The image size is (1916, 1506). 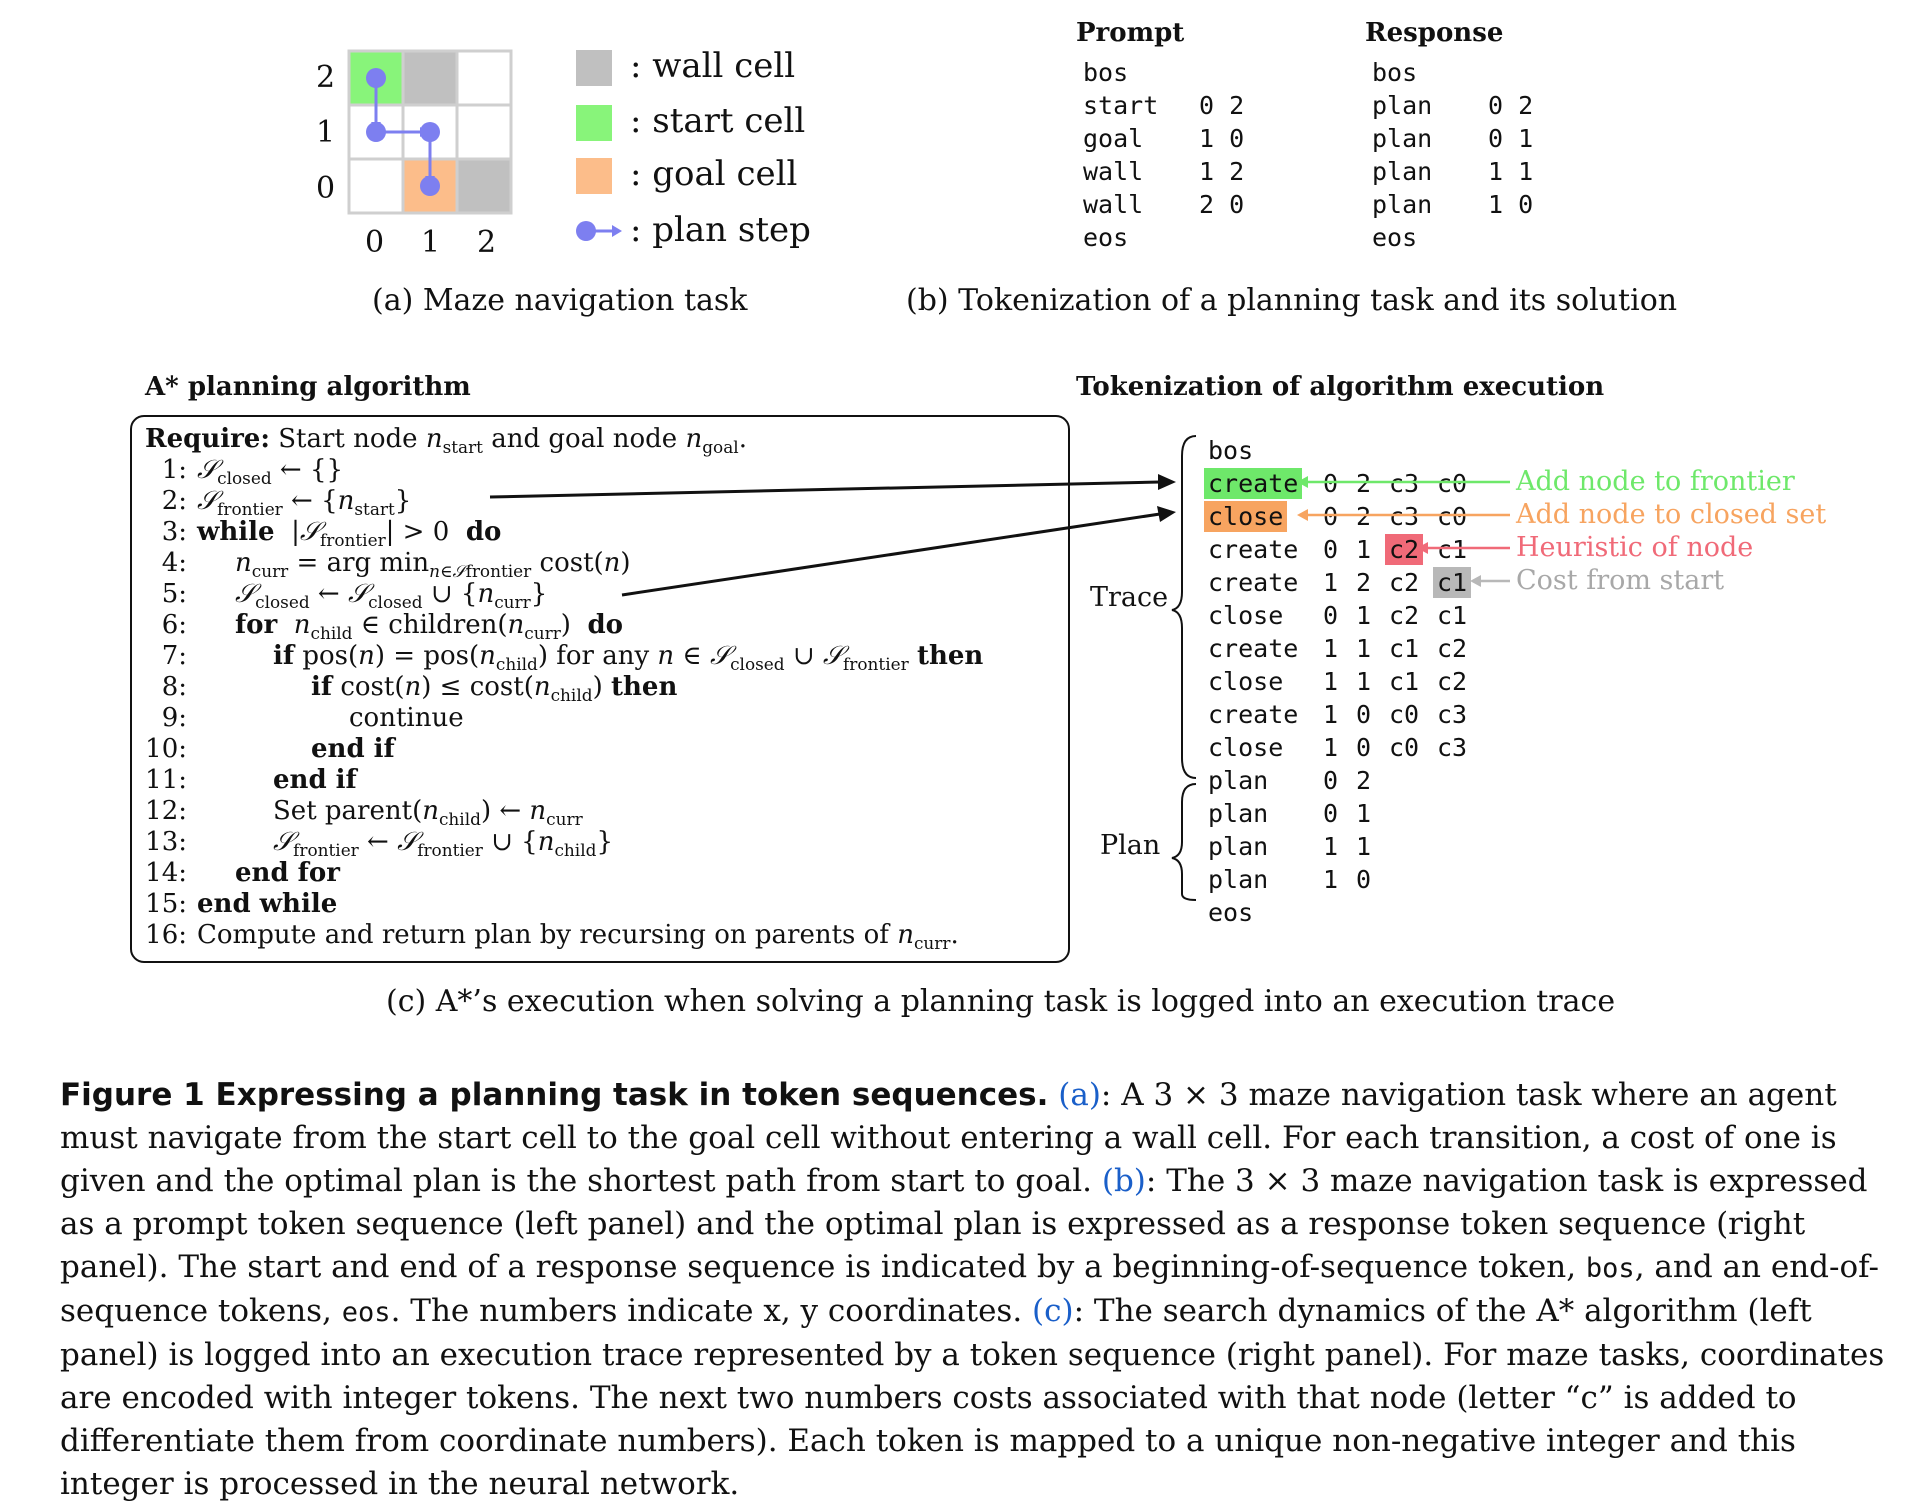 What do you see at coordinates (1163, 105) in the screenshot?
I see `prompt-row: start 0 2` at bounding box center [1163, 105].